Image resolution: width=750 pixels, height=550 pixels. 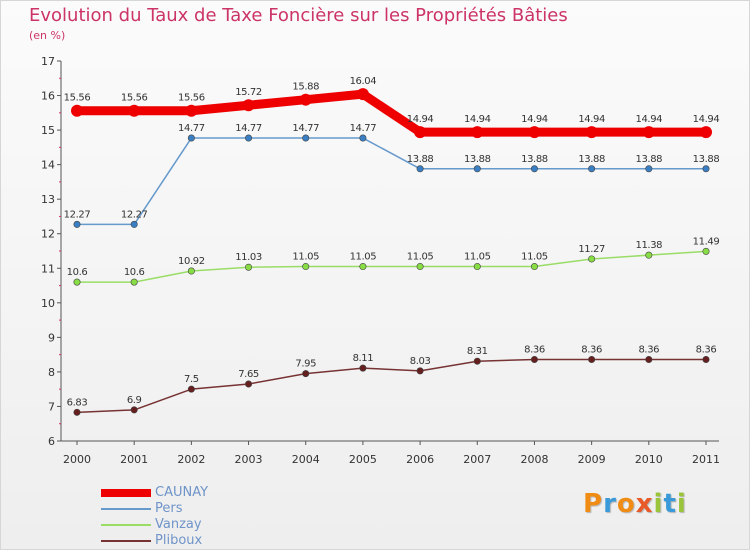 I want to click on data-label: 11.38, so click(x=648, y=245).